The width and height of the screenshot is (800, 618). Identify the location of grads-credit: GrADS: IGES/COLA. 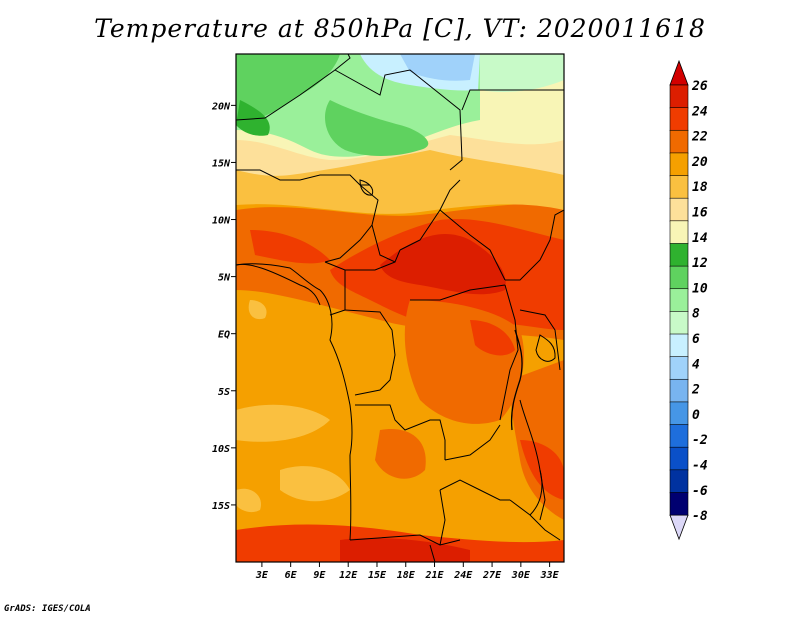
(47, 609).